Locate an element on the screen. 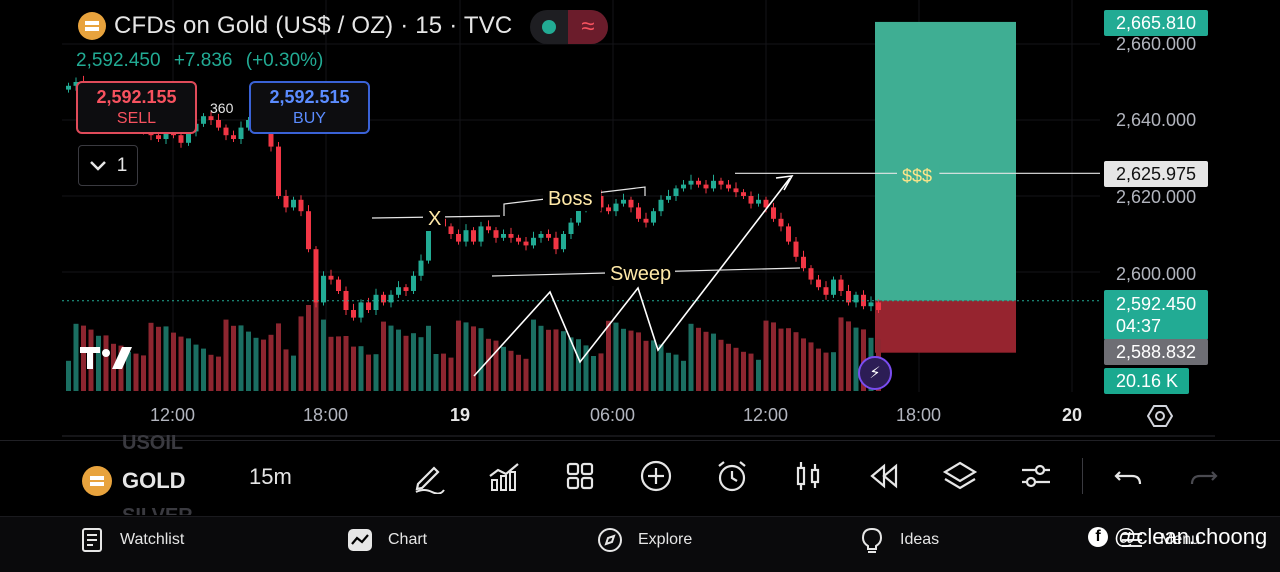  symbol-title: CFDs on Gold (US$ / OZ) · 15 · TVC is located at coordinates (313, 25).